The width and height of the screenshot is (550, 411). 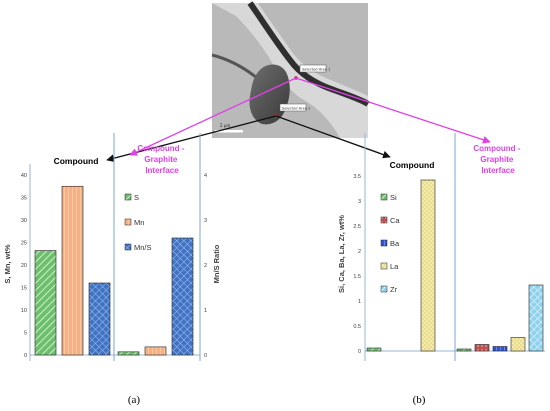 I want to click on chart-a-legend-label-mn-s: Mn/S, so click(x=143, y=247).